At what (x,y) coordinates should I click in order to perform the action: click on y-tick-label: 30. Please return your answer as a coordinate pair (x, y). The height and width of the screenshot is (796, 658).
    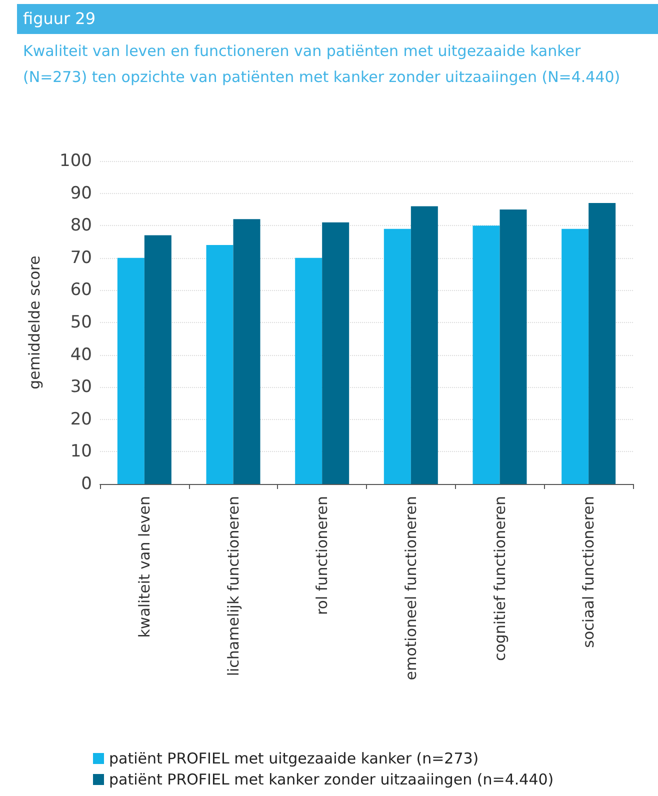
    Looking at the image, I should click on (81, 387).